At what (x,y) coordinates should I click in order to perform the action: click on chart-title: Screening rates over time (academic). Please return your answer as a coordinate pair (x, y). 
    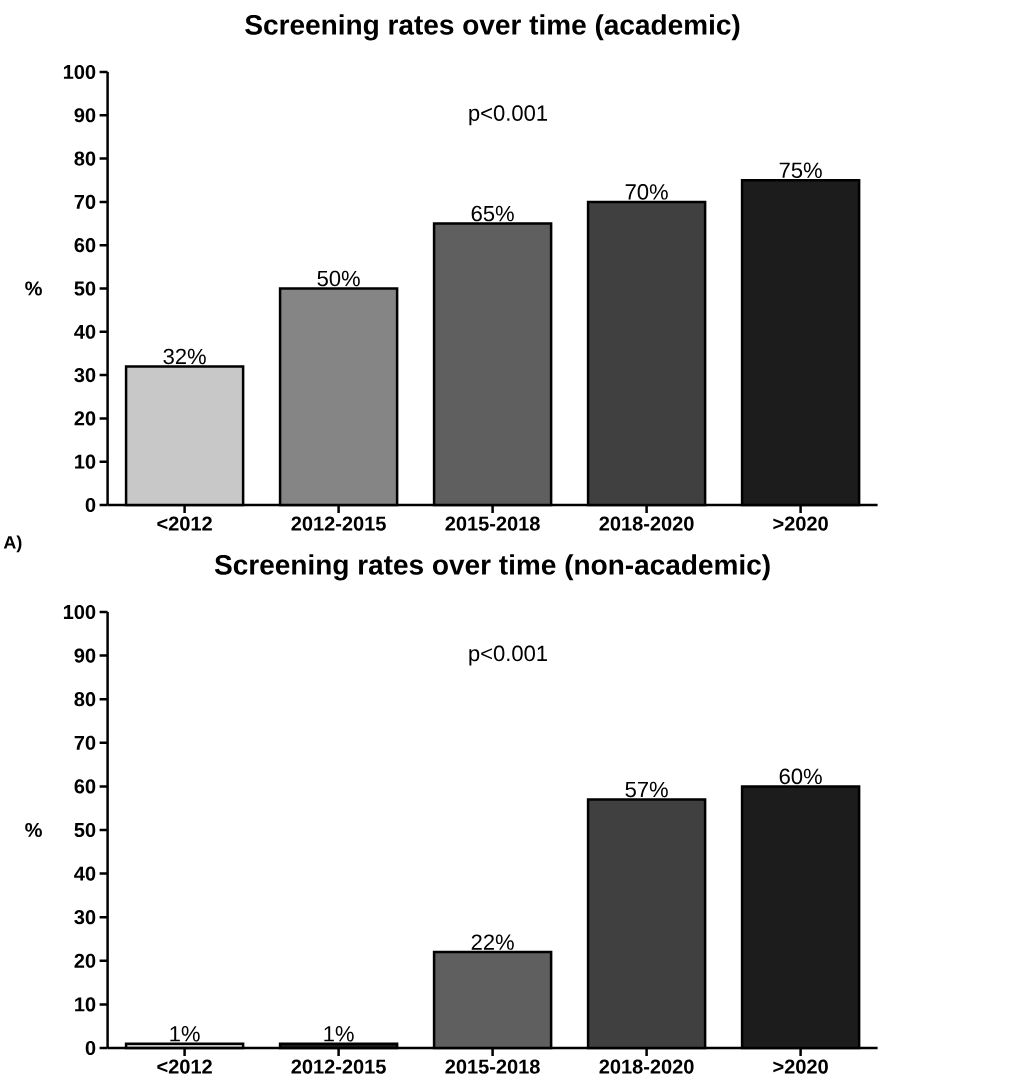
    Looking at the image, I should click on (492, 27).